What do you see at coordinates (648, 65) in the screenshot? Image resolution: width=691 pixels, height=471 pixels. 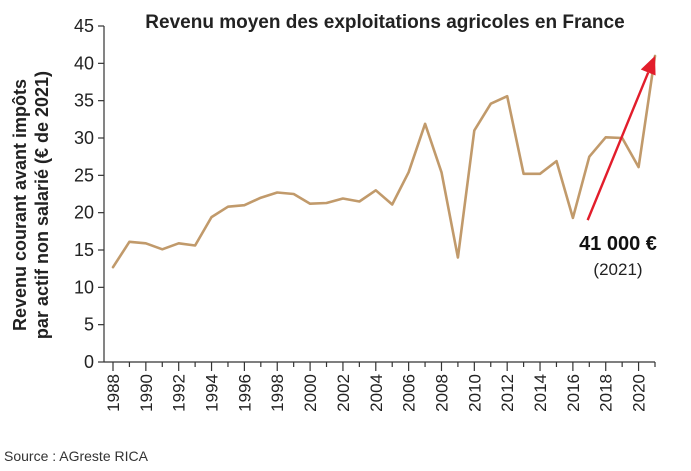 I see `annotation-arrow-head` at bounding box center [648, 65].